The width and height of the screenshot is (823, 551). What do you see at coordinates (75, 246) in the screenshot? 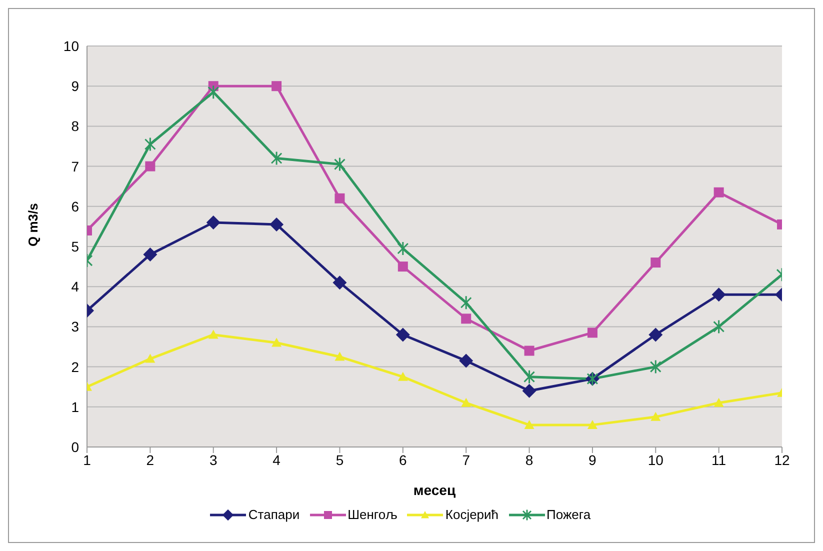
I see `y-tick-label: 5` at bounding box center [75, 246].